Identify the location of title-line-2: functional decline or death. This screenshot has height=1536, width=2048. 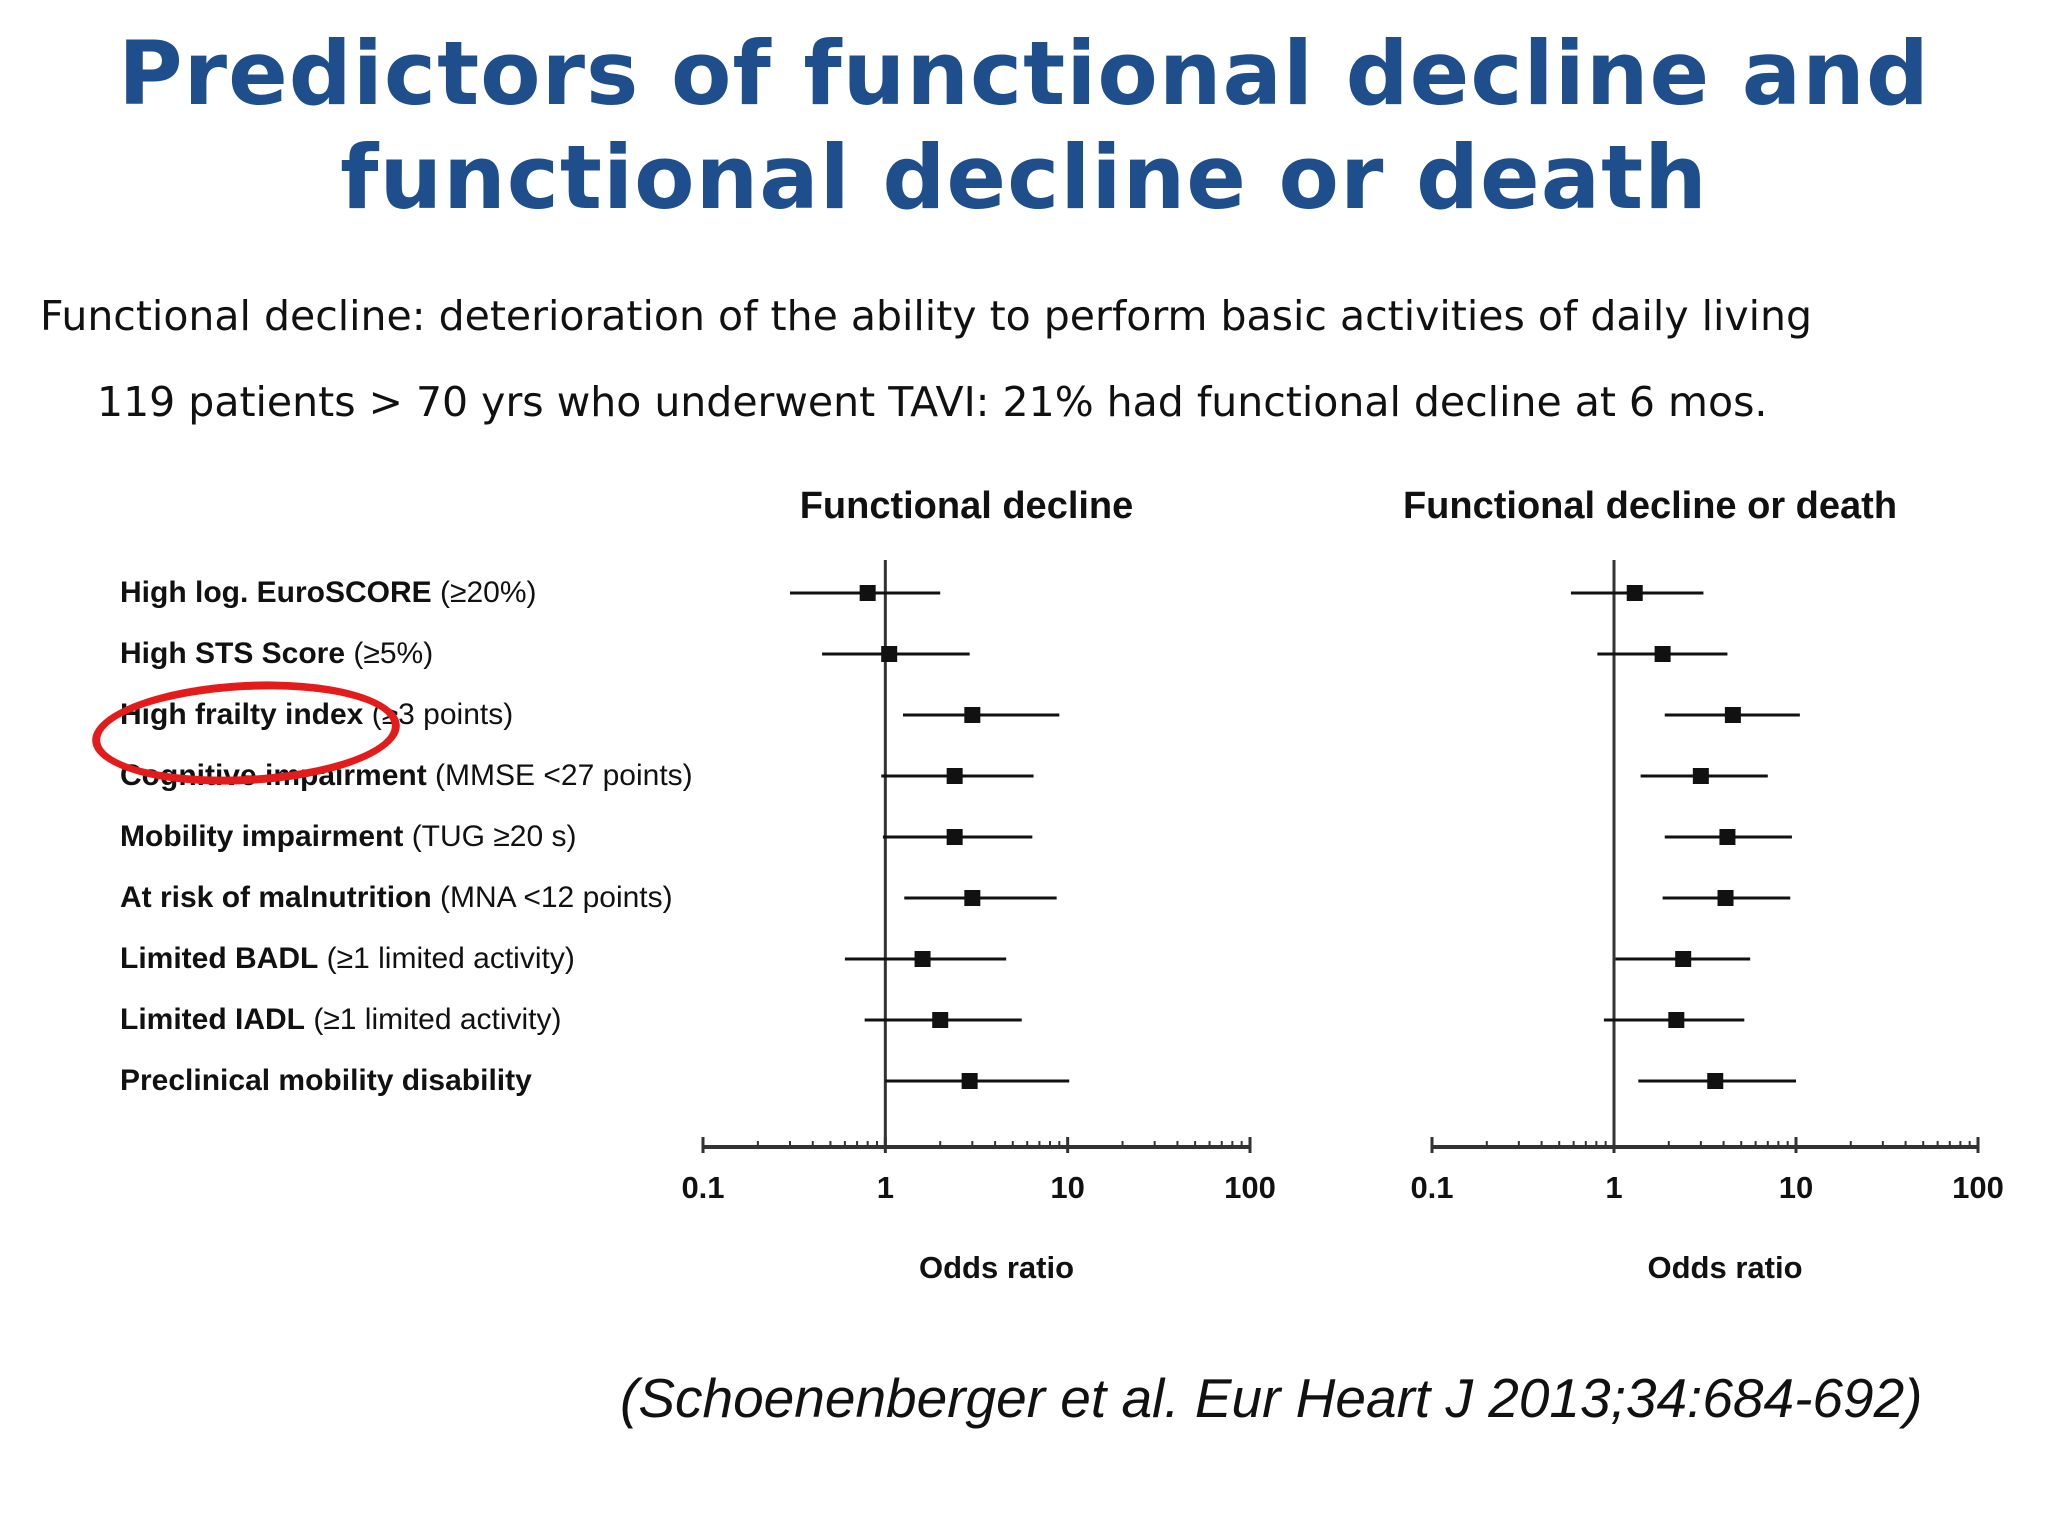
(1024, 177).